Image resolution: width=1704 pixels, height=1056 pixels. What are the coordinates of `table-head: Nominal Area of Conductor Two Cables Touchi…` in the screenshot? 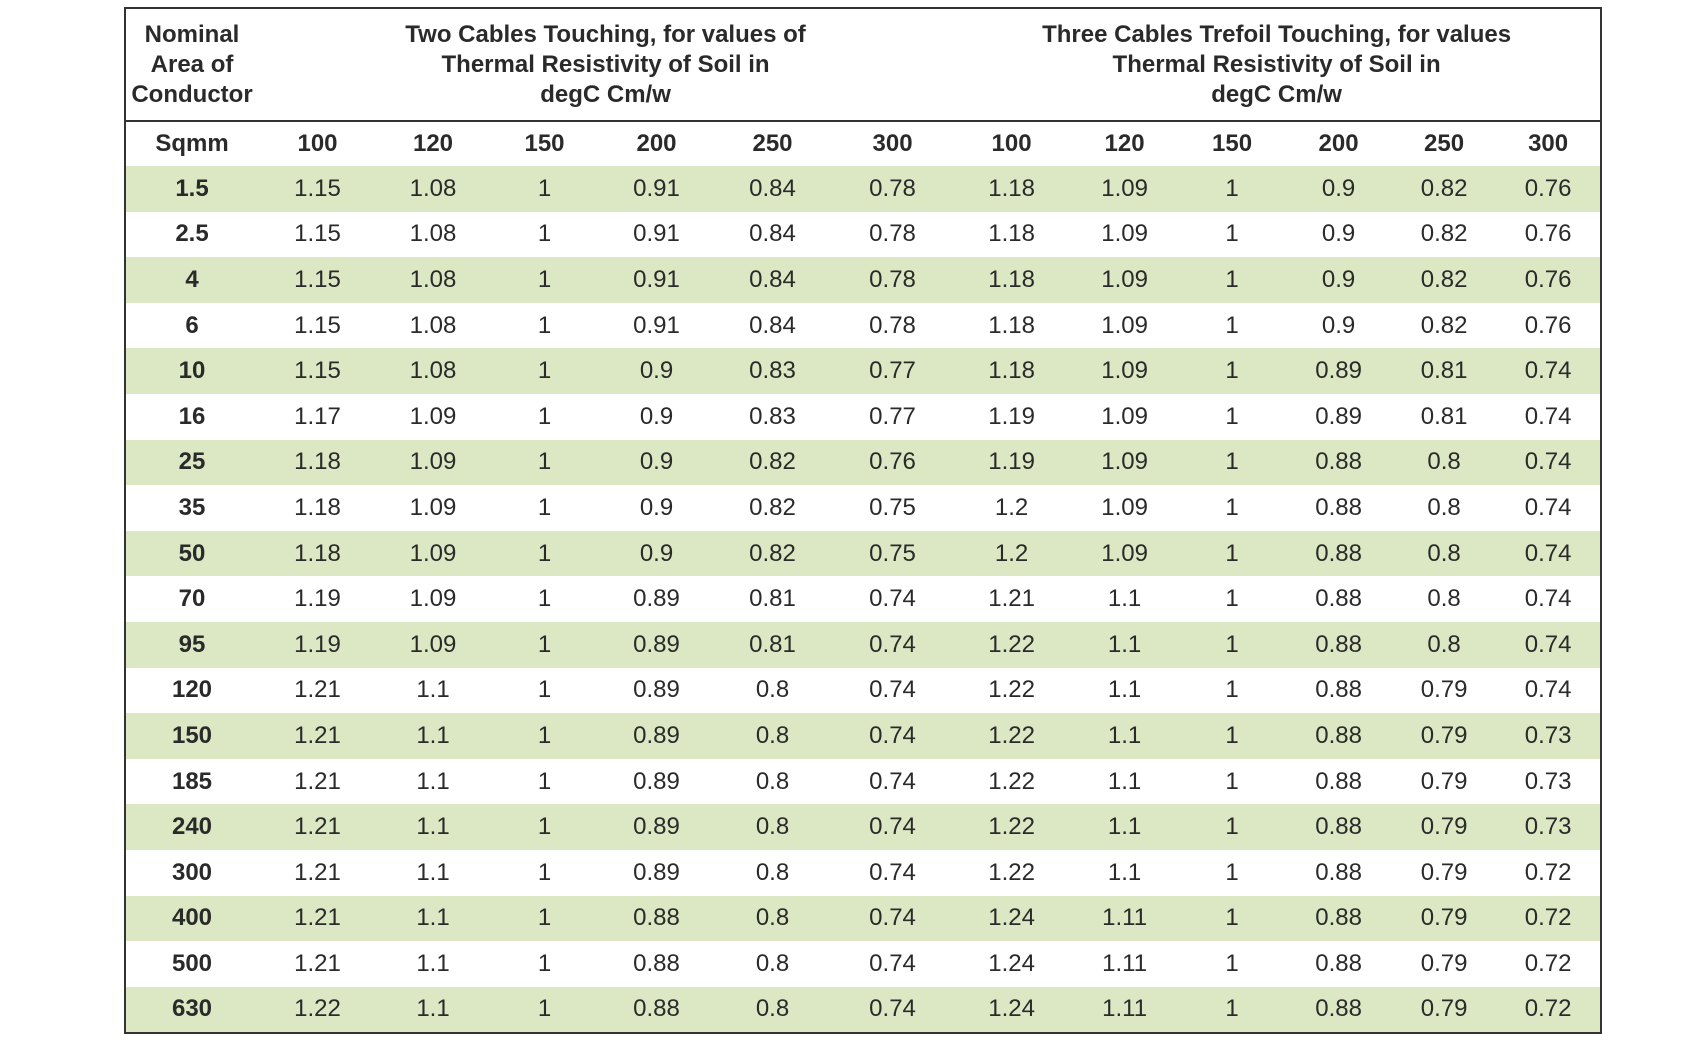 It's located at (863, 87).